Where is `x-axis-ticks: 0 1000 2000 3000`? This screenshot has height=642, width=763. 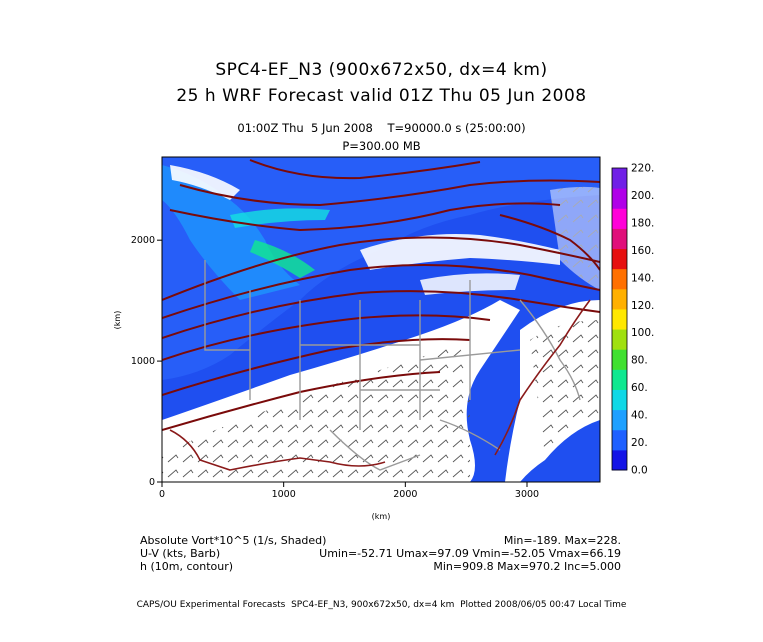 x-axis-ticks: 0 1000 2000 3000 is located at coordinates (349, 491).